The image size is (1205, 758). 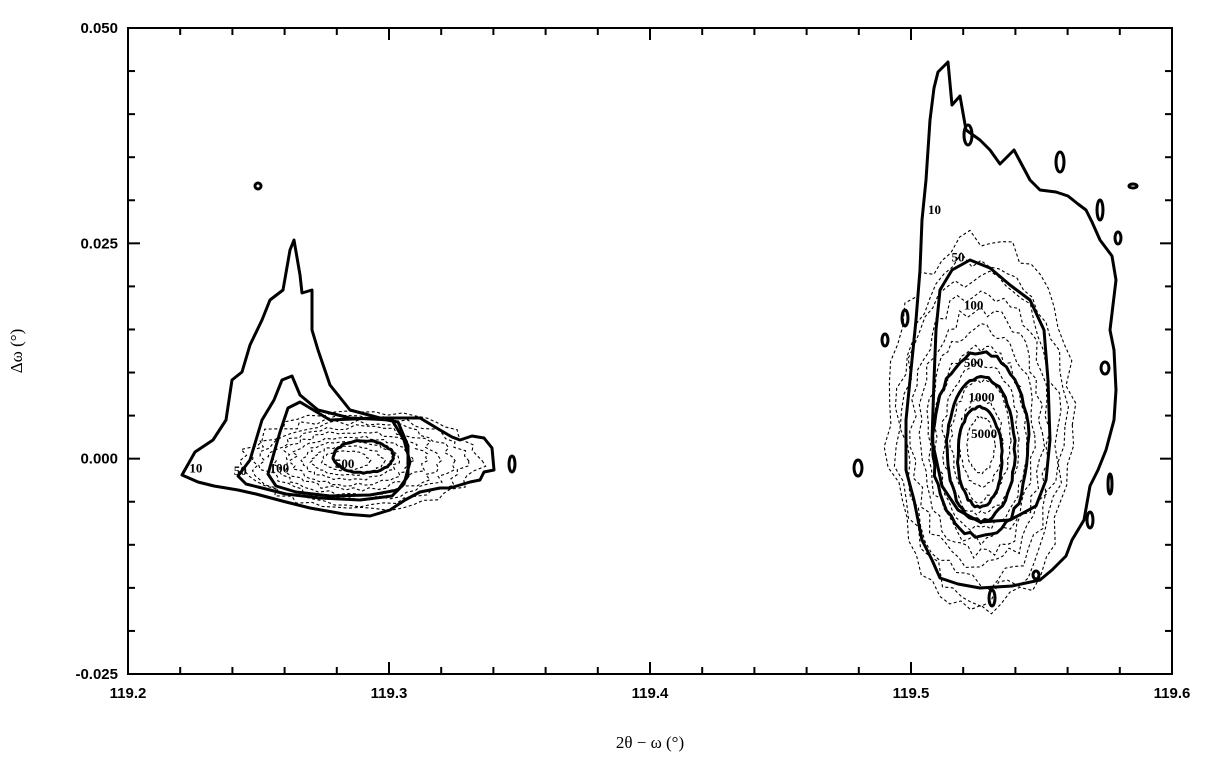 What do you see at coordinates (16, 351) in the screenshot?
I see `y-axis-title: Δω (°)` at bounding box center [16, 351].